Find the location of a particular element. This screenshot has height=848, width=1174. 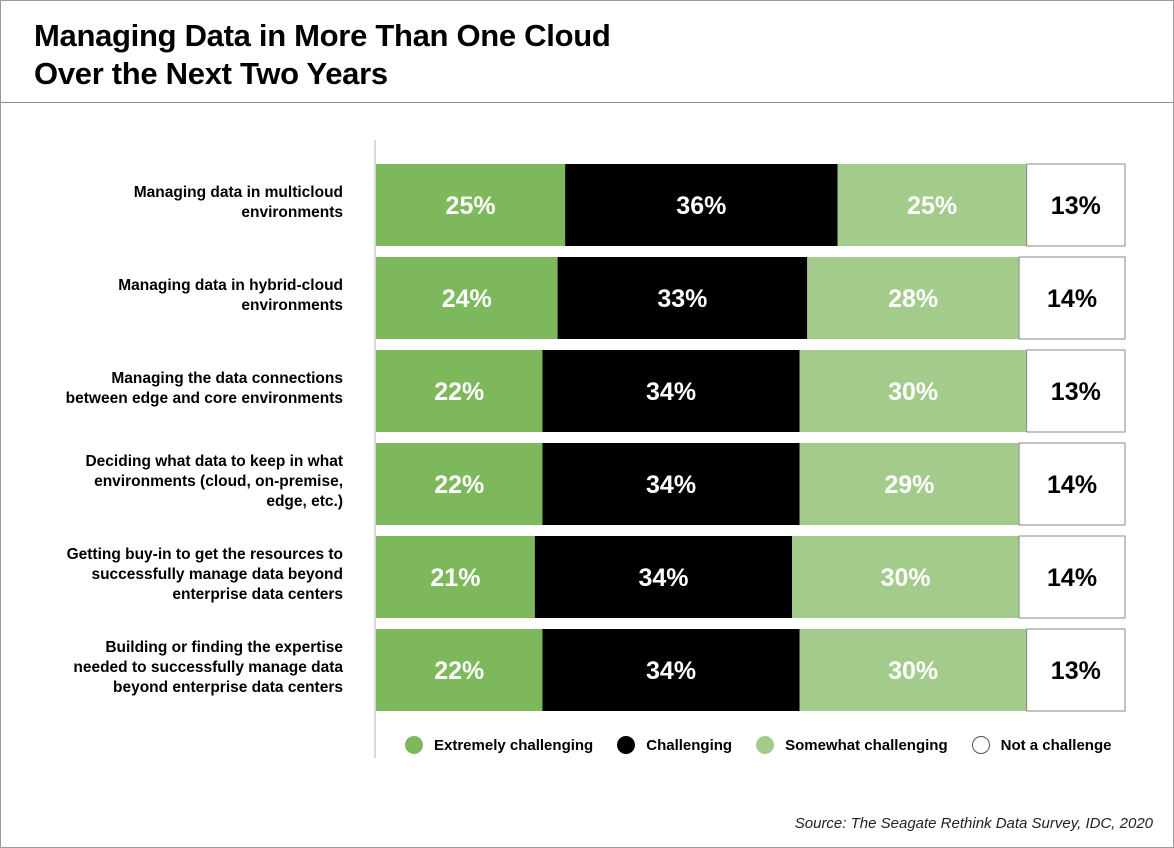

data-label-not-a-challenge-row-2: 14% is located at coordinates (1072, 299).